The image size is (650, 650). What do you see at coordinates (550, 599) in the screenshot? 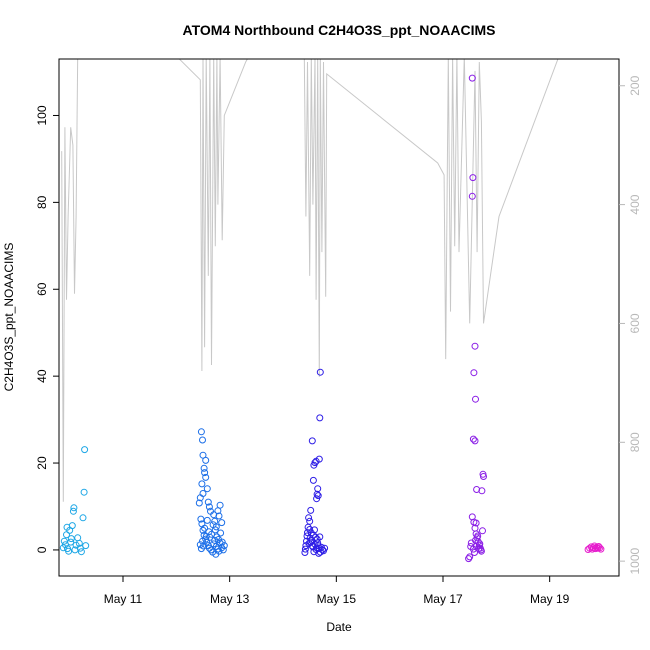
I see `x-tick-label: May 19` at bounding box center [550, 599].